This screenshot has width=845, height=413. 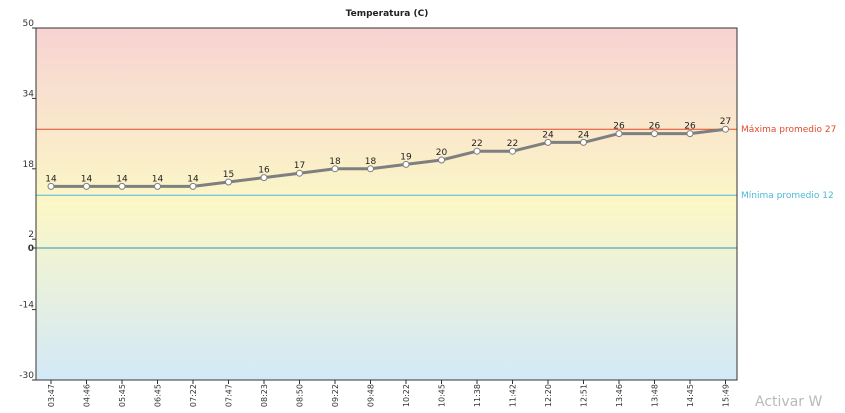 I want to click on y-tick-label: 2, so click(x=31, y=235).